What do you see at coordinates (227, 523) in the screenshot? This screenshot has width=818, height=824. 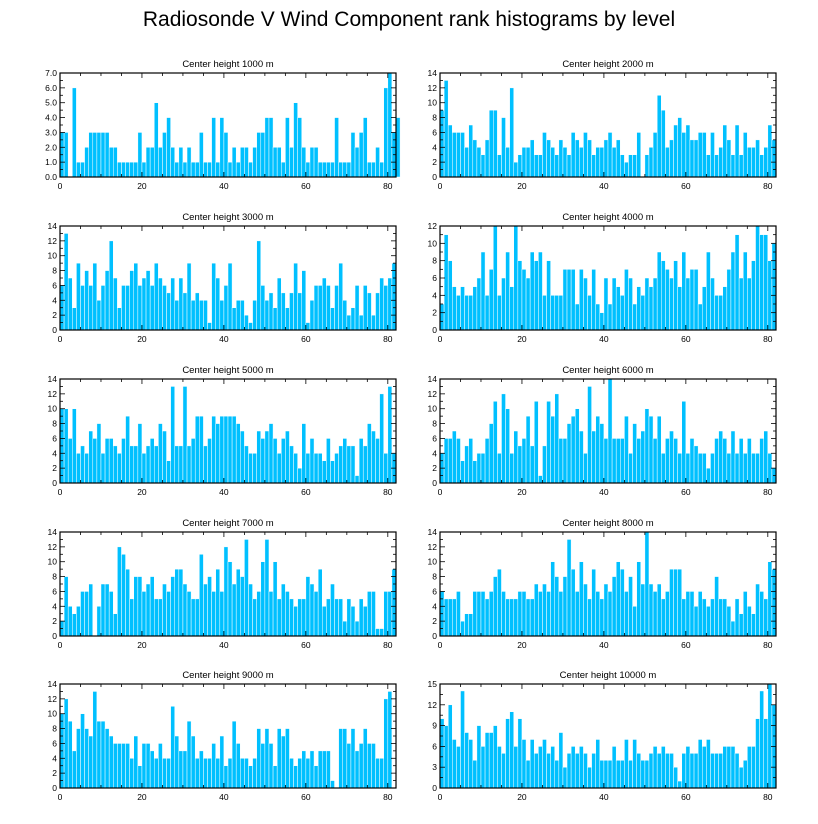 I see `panel-title: Center height 7000 m` at bounding box center [227, 523].